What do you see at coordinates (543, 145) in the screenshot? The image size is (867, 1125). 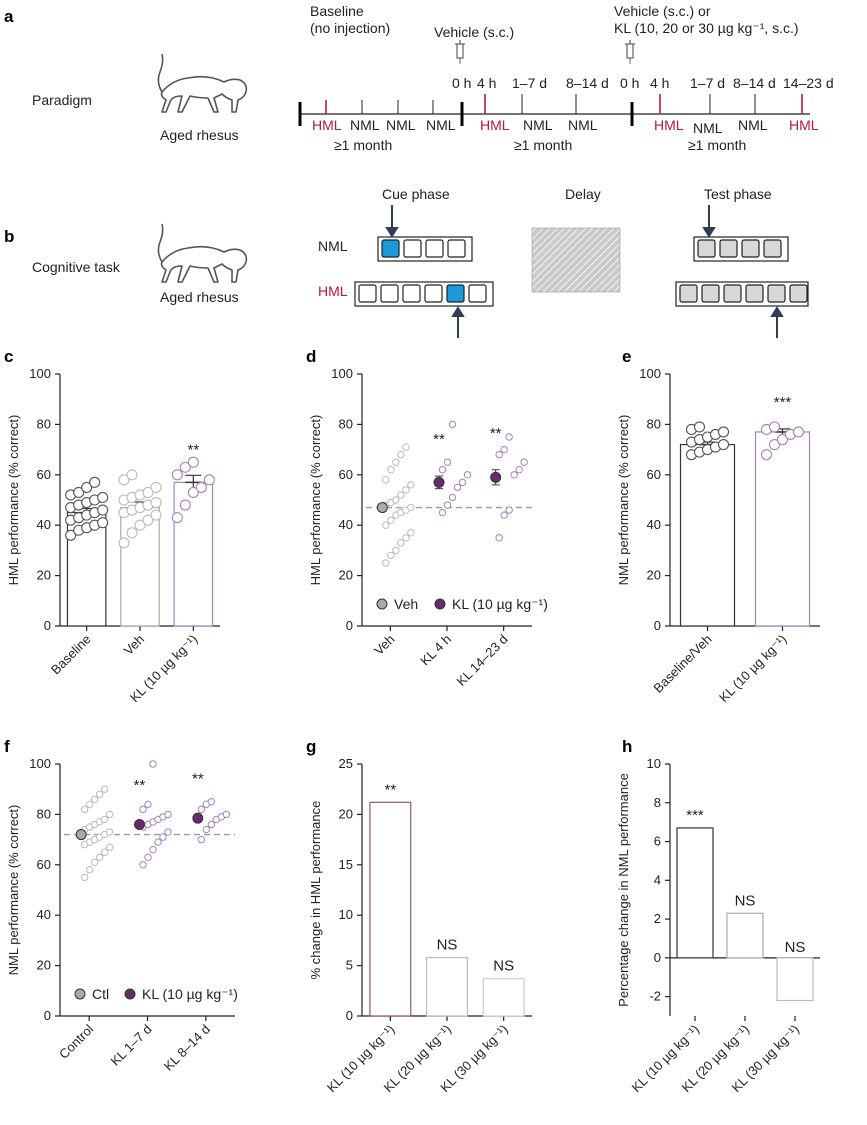 I see `b2-duration: ≥1 month` at bounding box center [543, 145].